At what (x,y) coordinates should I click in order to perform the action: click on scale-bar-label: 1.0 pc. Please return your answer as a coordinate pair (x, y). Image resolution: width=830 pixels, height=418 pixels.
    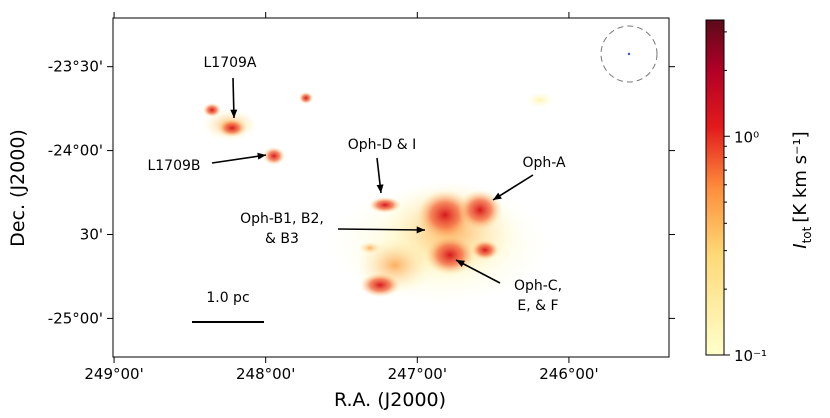
    Looking at the image, I should click on (227, 298).